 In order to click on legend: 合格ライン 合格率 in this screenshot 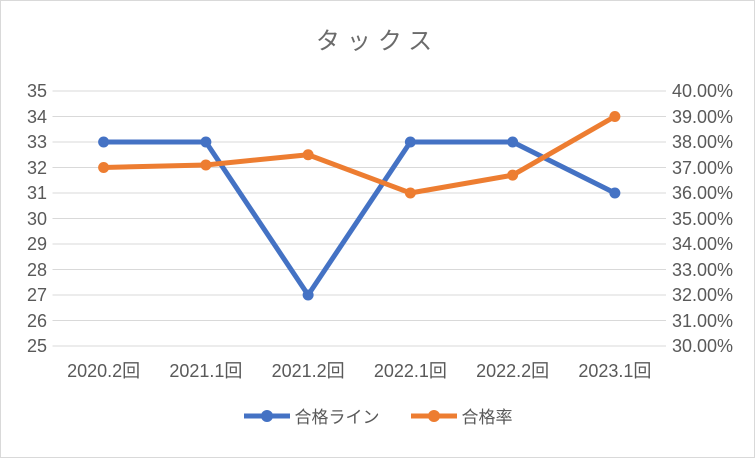, I will do `click(377, 415)`.